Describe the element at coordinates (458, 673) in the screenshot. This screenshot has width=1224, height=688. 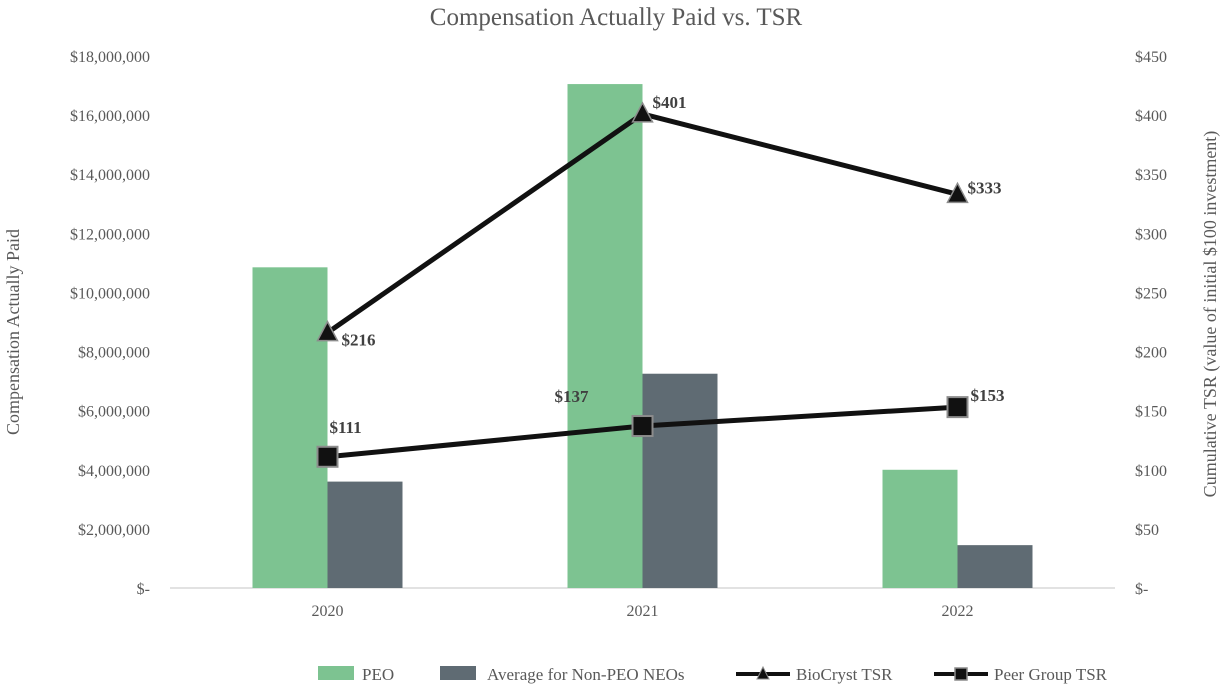
I see `legend-non-peo-neos-swatch` at that location.